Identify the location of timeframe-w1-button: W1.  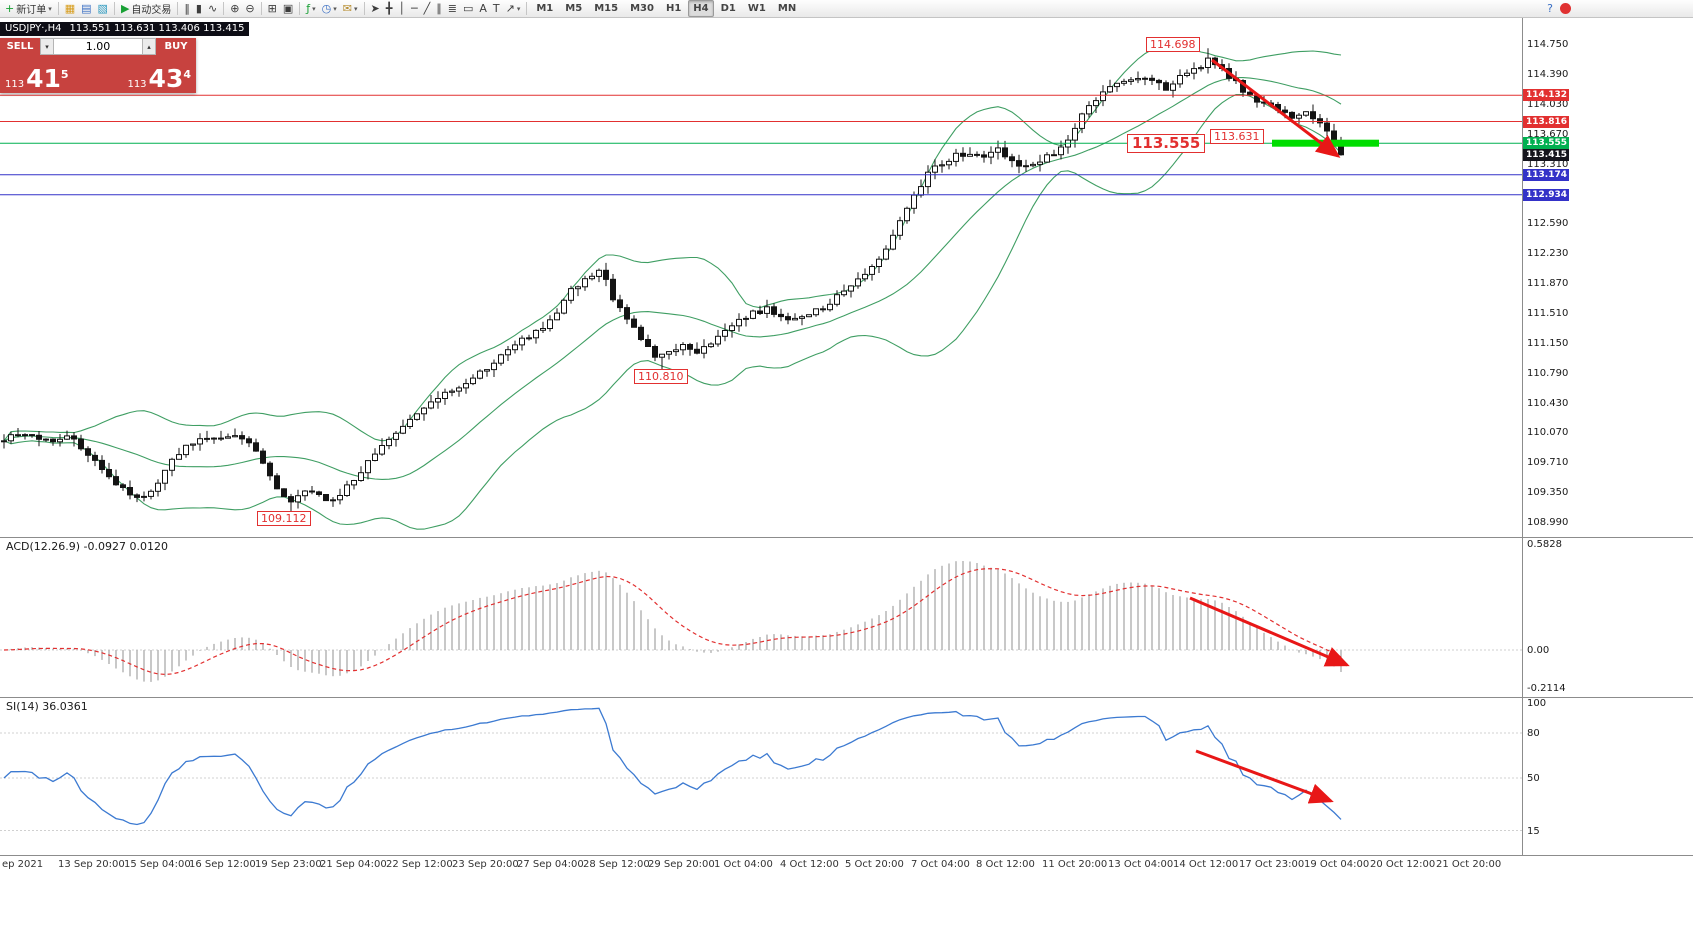
(756, 8).